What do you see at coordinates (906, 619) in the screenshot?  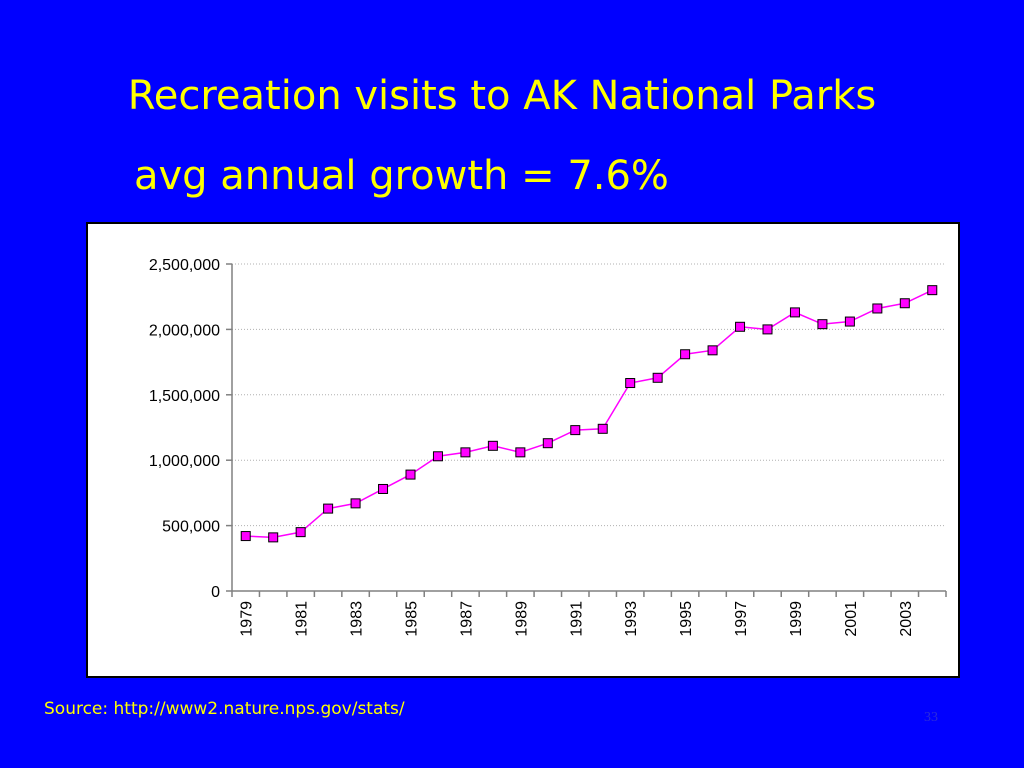 I see `x-tick-label: 2003` at bounding box center [906, 619].